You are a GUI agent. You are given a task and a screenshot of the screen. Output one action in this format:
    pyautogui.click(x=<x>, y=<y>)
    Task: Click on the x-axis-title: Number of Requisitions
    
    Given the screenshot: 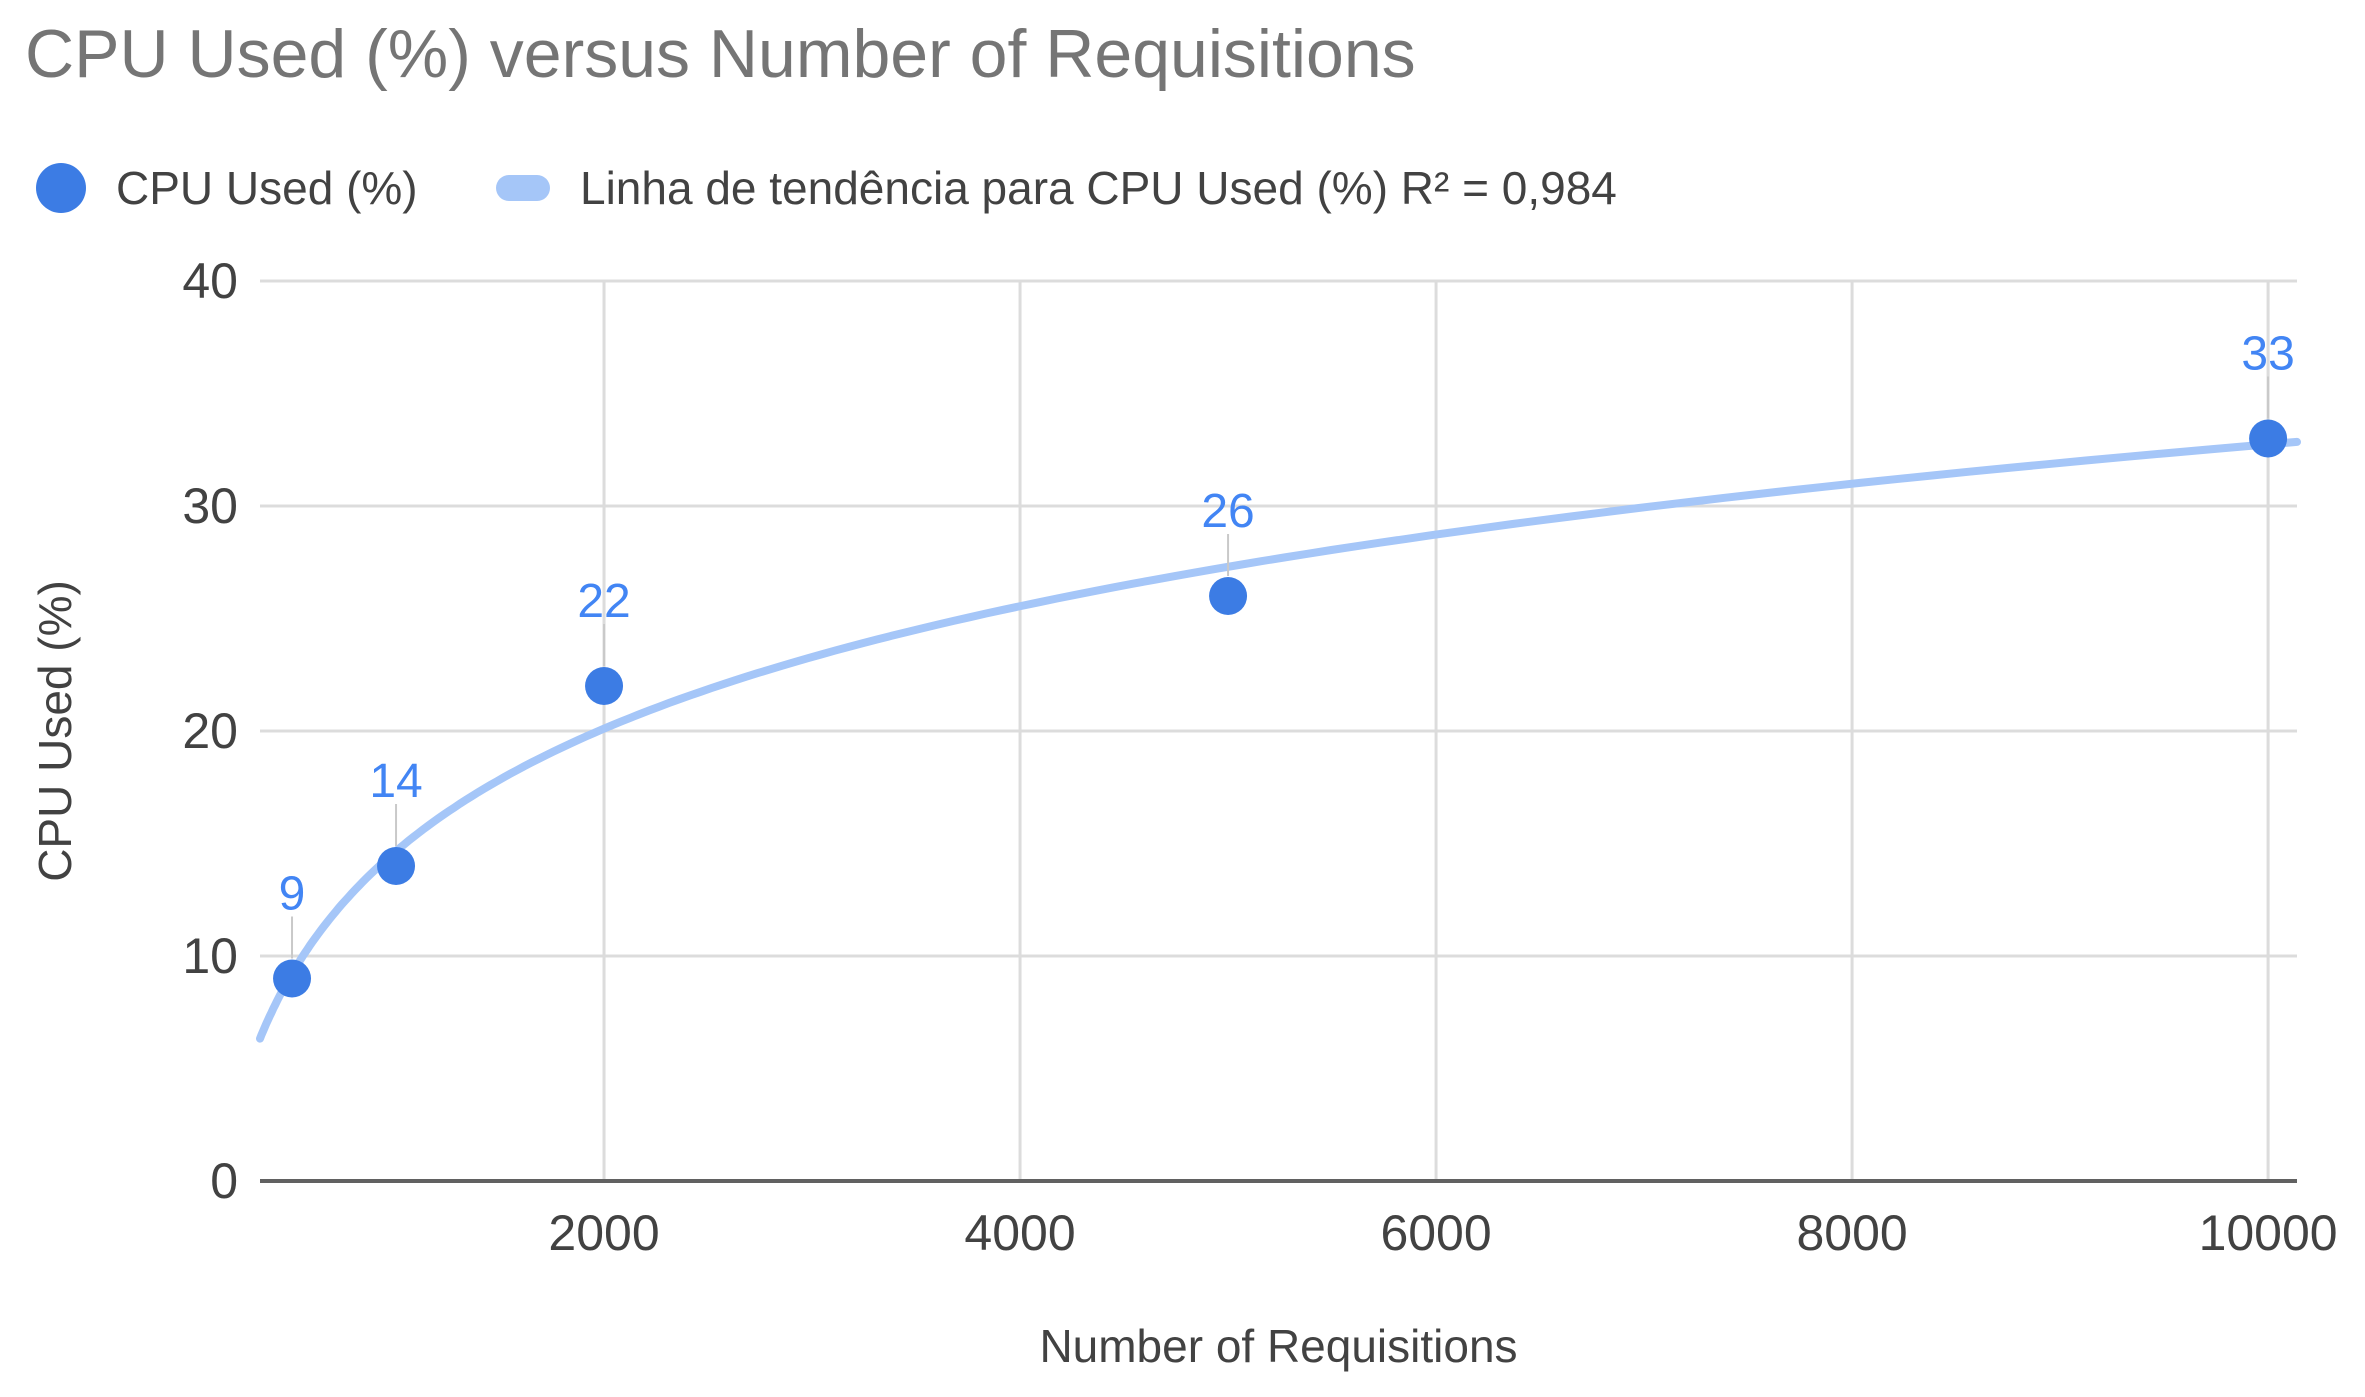 What is the action you would take?
    pyautogui.click(x=1278, y=1346)
    